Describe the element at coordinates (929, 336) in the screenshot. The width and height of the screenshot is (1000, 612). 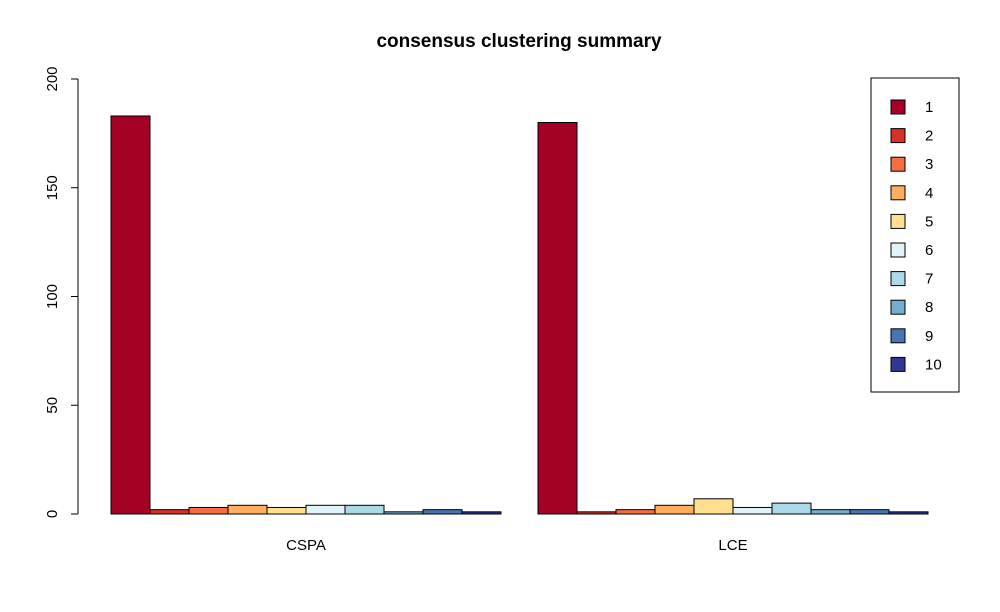
I see `legend-label: 9` at that location.